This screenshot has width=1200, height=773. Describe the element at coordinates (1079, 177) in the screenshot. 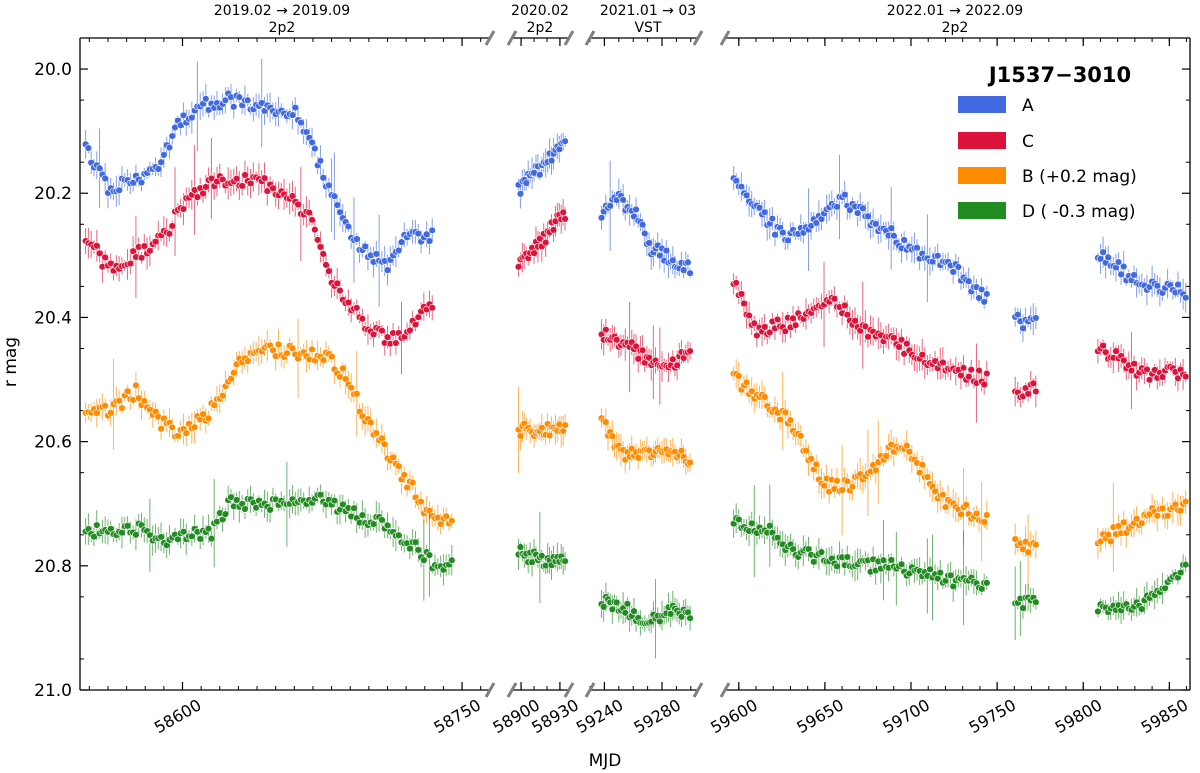

I see `legend-label-b: B (+0.2 mag)` at that location.